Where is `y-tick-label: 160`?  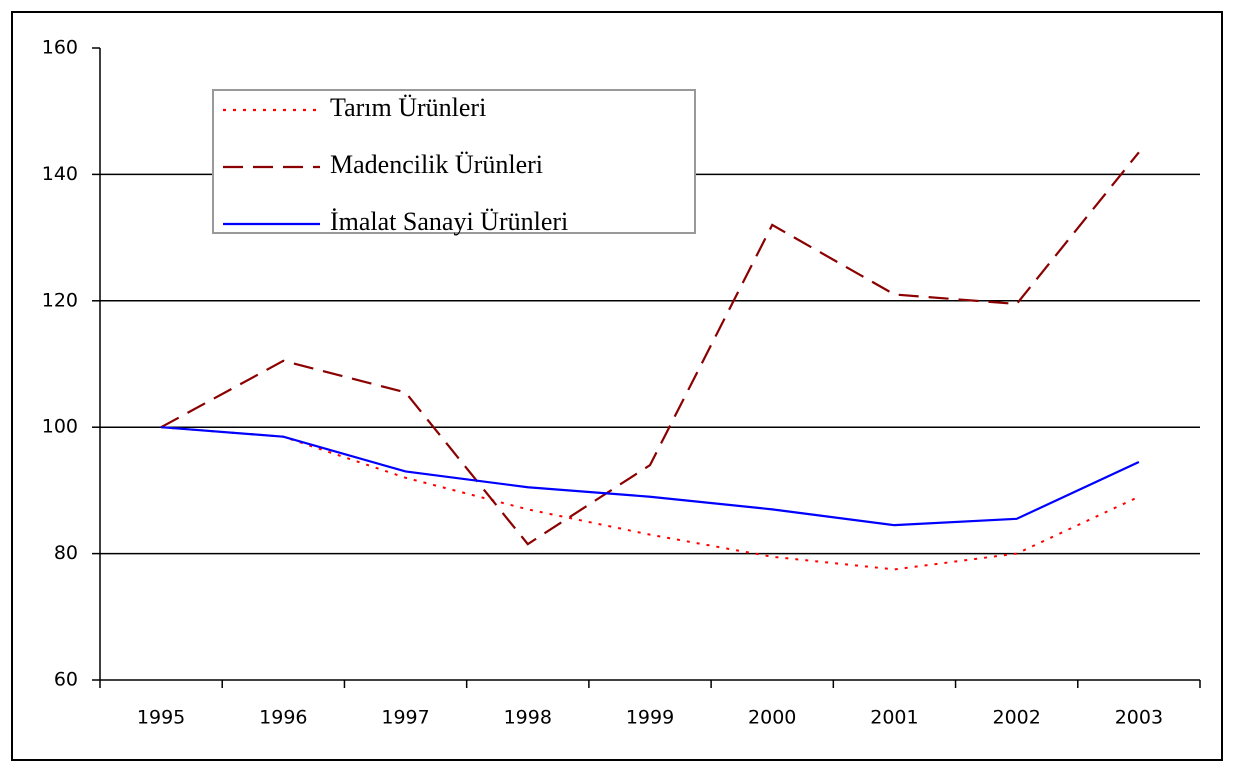 y-tick-label: 160 is located at coordinates (60, 48).